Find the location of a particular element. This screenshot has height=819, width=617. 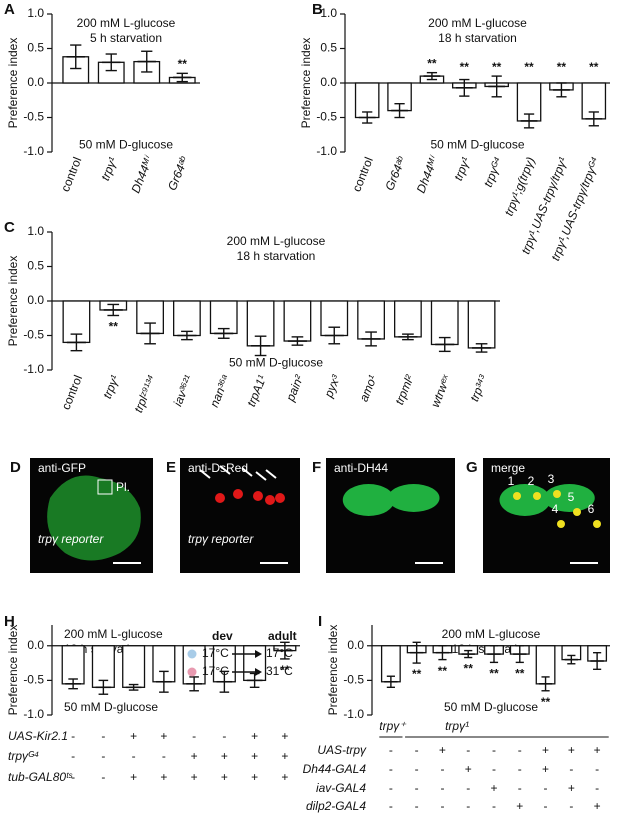

y-axis-label: Preference index is located at coordinates (333, 670).